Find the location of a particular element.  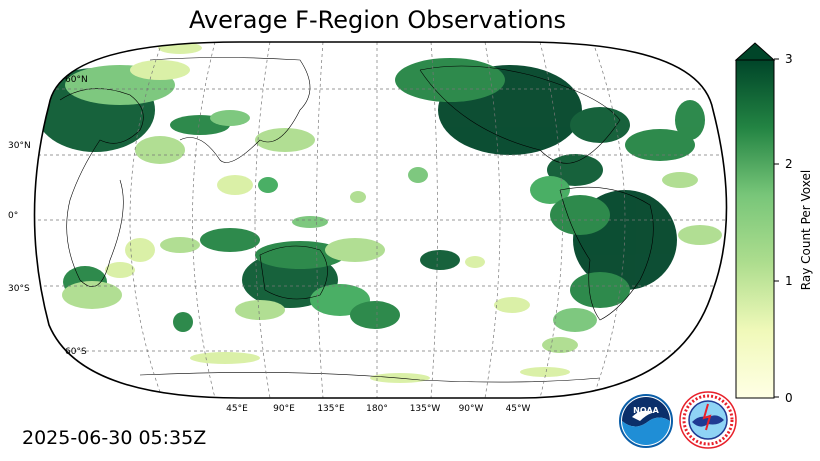

timestamp: 2025-06-30 05:35Z is located at coordinates (114, 438).